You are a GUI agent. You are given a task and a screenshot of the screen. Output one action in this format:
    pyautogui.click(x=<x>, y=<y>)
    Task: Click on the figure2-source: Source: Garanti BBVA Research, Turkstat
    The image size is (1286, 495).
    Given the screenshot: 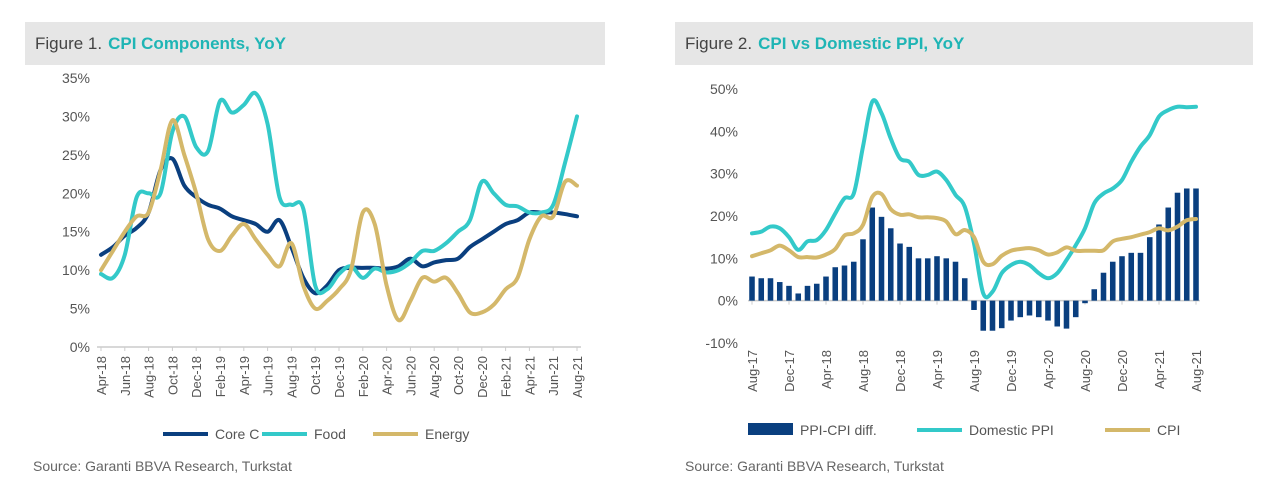 What is the action you would take?
    pyautogui.click(x=814, y=466)
    